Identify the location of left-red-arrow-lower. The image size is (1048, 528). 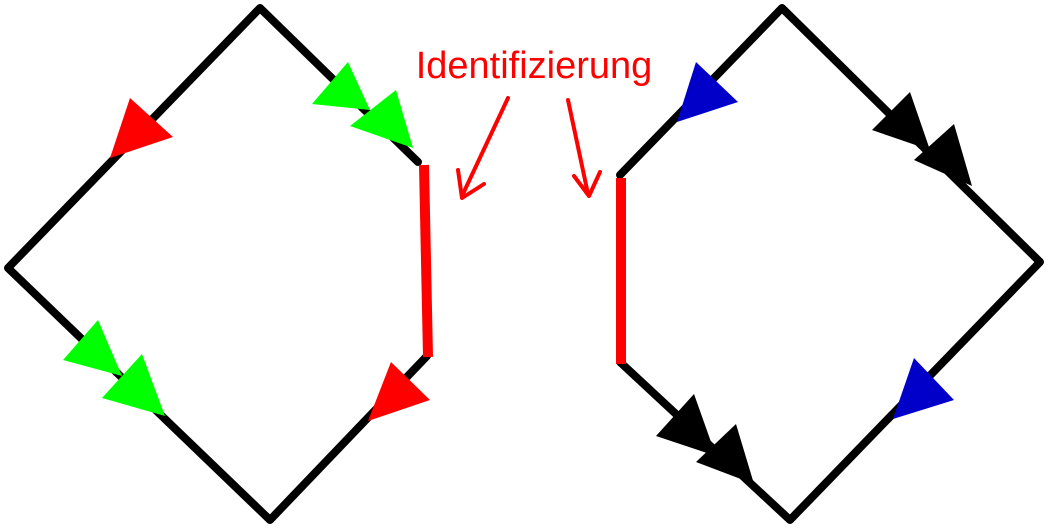
(399, 391).